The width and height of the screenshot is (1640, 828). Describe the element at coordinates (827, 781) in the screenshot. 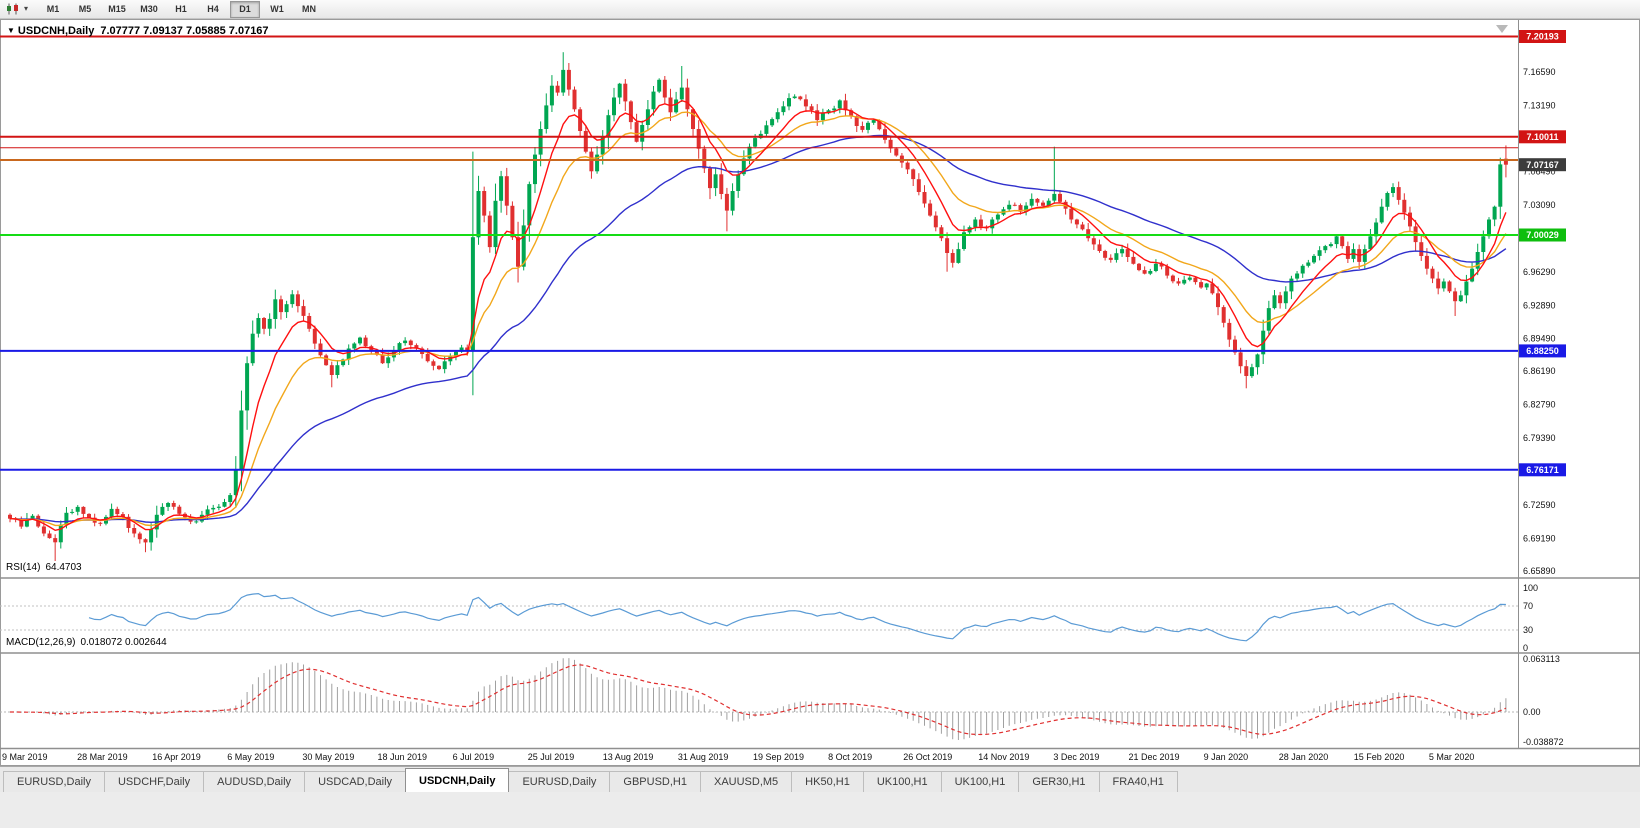

I see `chart-tab-hk50-h1: HK50,H1` at that location.